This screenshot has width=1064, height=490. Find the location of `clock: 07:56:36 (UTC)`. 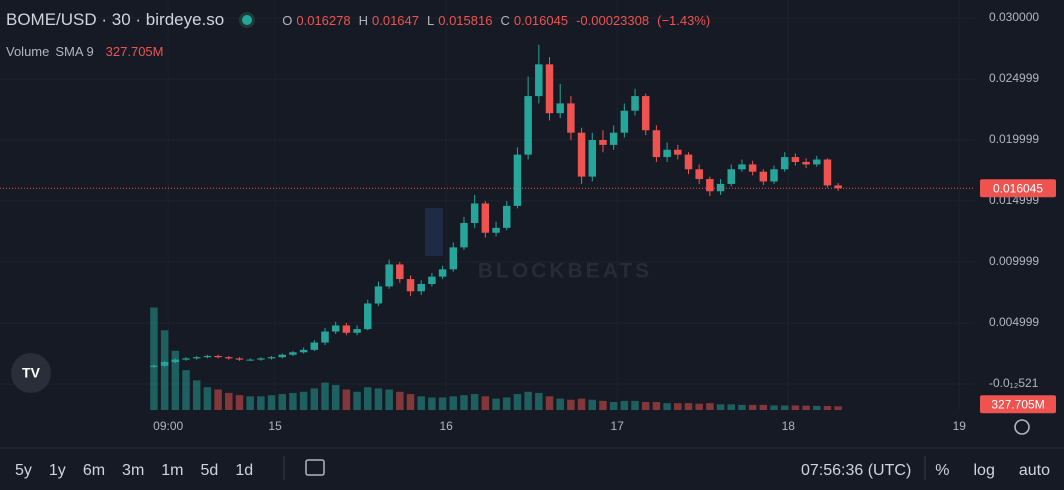

clock: 07:56:36 (UTC) is located at coordinates (856, 470).